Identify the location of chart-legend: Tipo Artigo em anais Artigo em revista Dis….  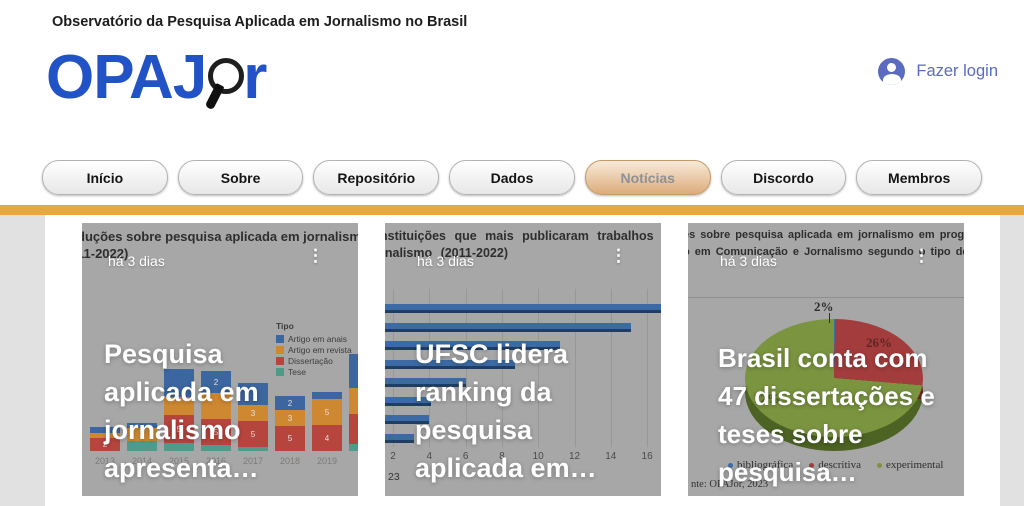
(314, 349).